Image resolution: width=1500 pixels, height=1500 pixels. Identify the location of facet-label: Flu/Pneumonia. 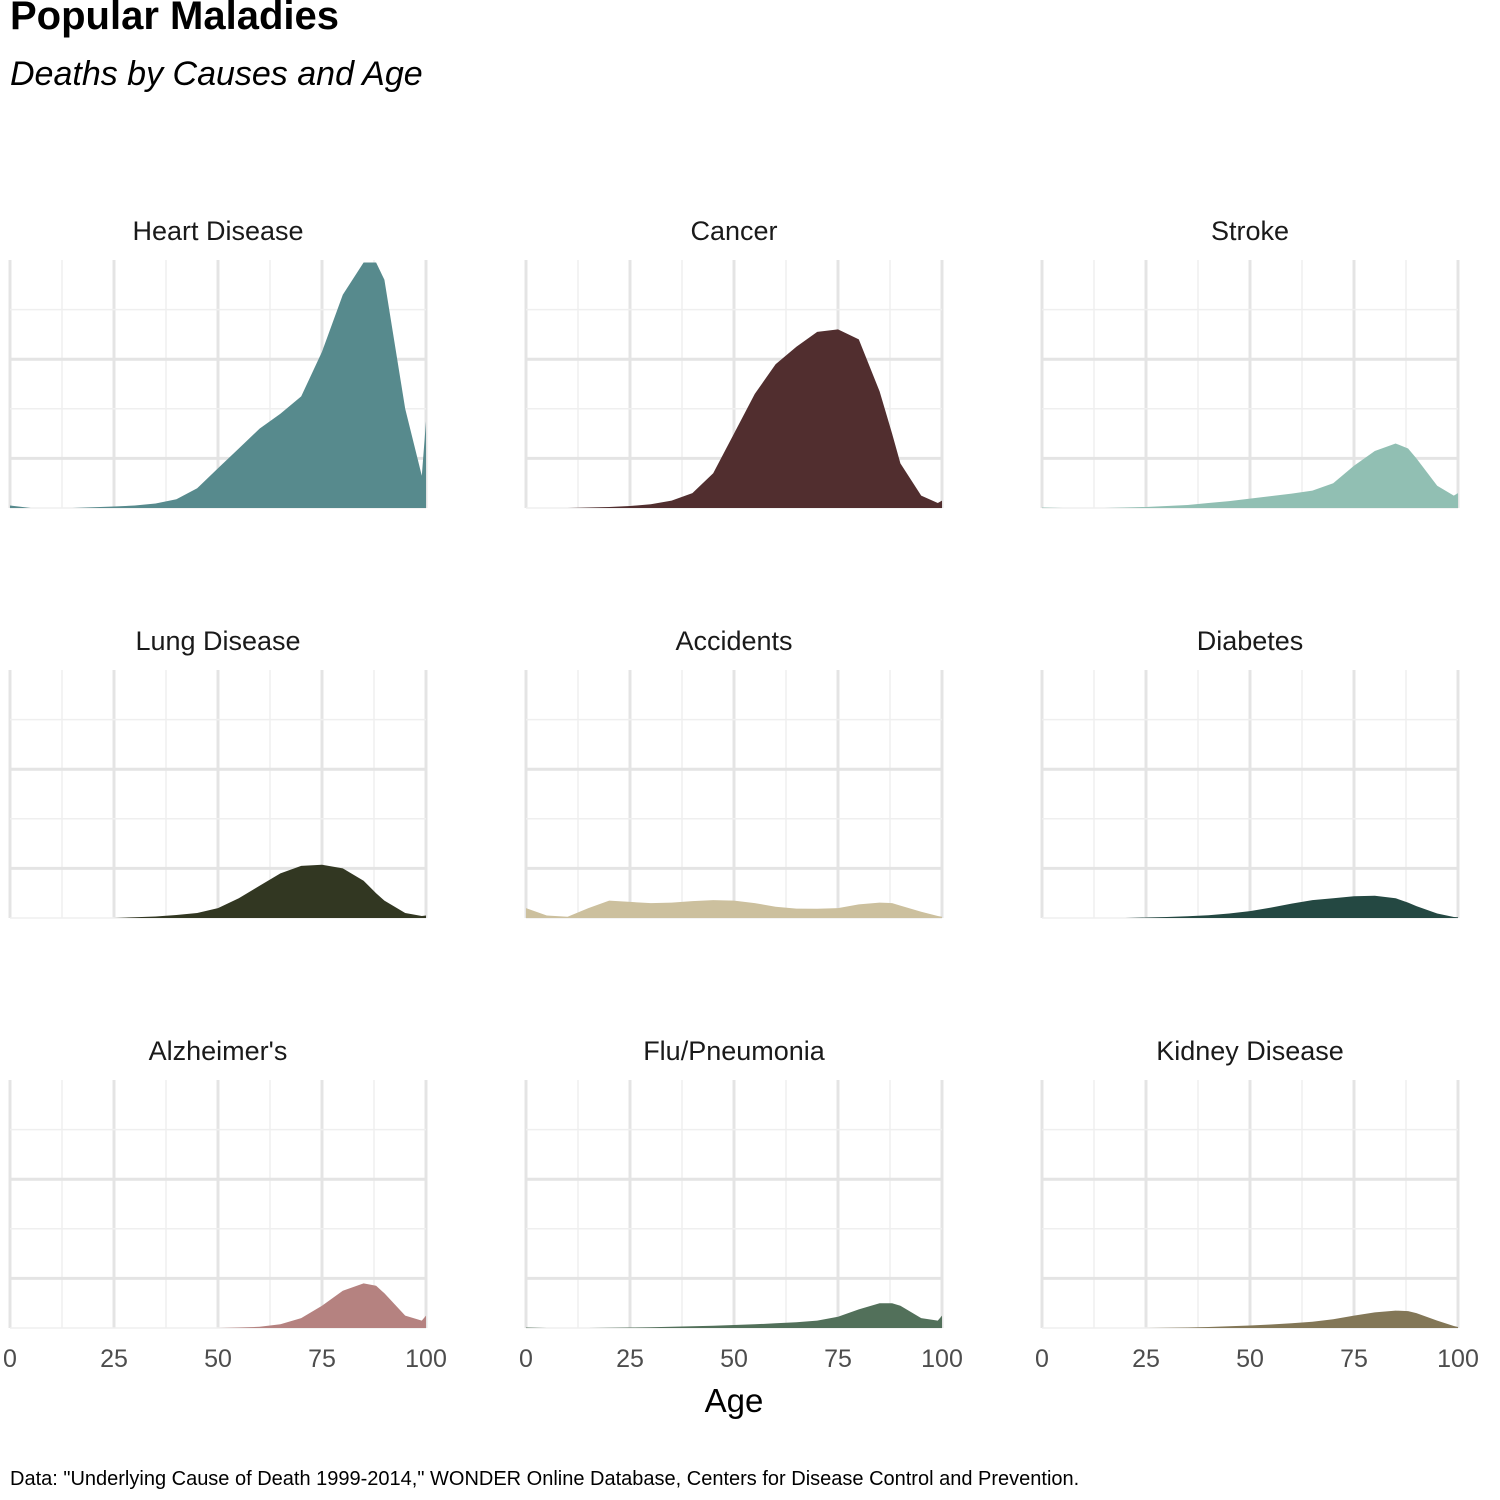
(734, 1051).